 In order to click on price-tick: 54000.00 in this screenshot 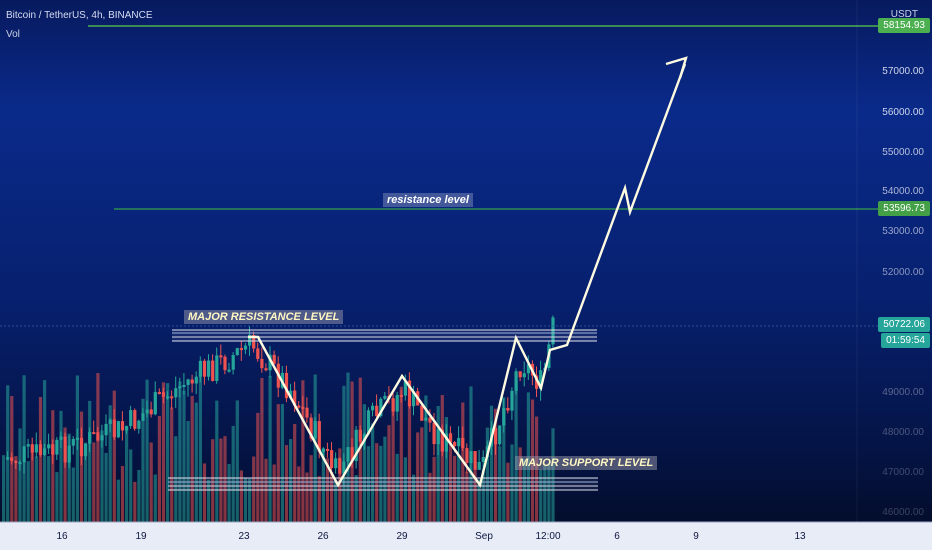, I will do `click(903, 191)`.